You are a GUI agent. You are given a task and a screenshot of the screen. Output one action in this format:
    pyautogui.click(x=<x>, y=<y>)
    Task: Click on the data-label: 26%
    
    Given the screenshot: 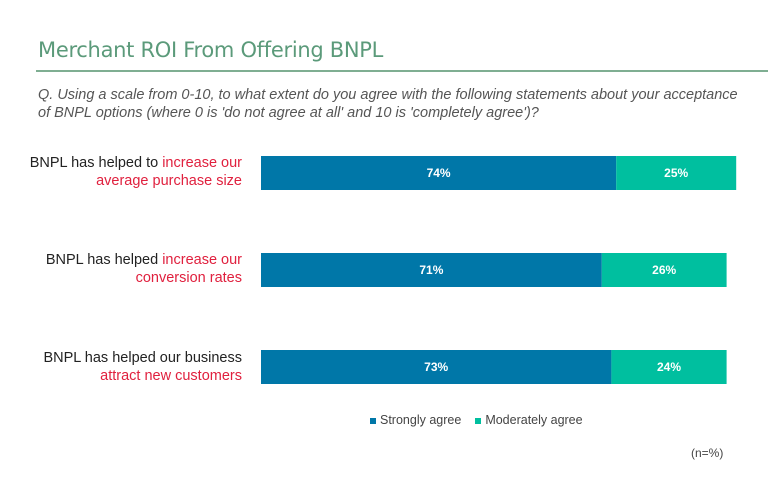 What is the action you would take?
    pyautogui.click(x=664, y=270)
    